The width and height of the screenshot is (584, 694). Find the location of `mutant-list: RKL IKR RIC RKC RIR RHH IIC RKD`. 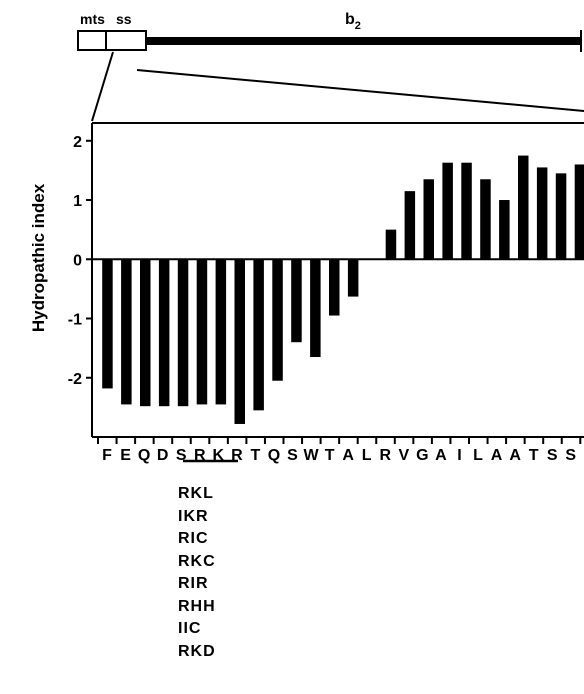

mutant-list: RKL IKR RIC RKC RIR RHH IIC RKD is located at coordinates (208, 573).